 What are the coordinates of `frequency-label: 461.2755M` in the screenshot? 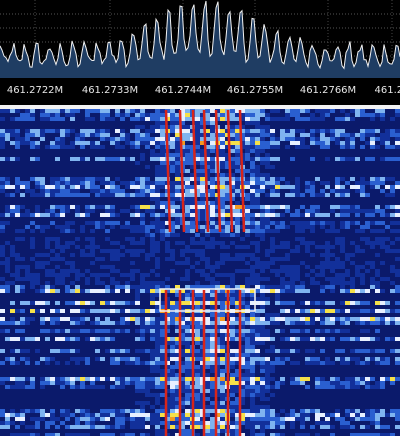 It's located at (255, 90).